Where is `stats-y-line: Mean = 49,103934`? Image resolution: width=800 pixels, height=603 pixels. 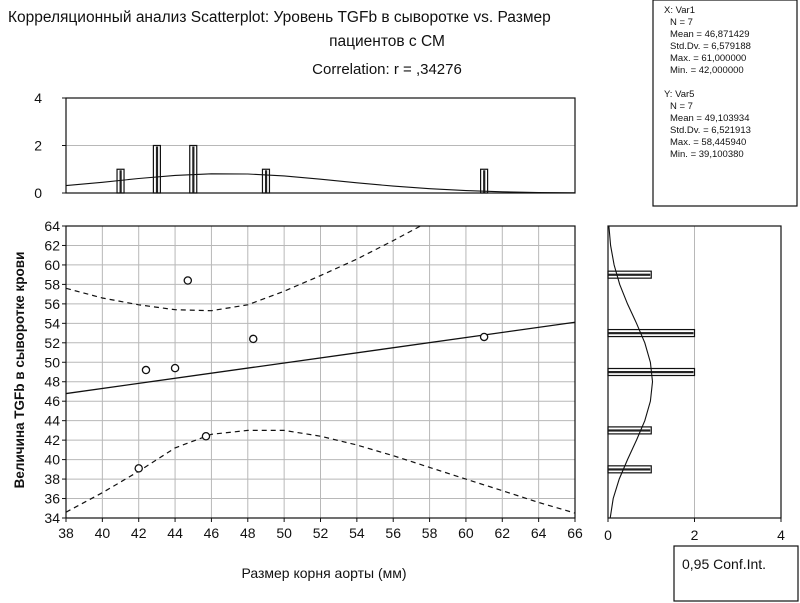 stats-y-line: Mean = 49,103934 is located at coordinates (710, 118).